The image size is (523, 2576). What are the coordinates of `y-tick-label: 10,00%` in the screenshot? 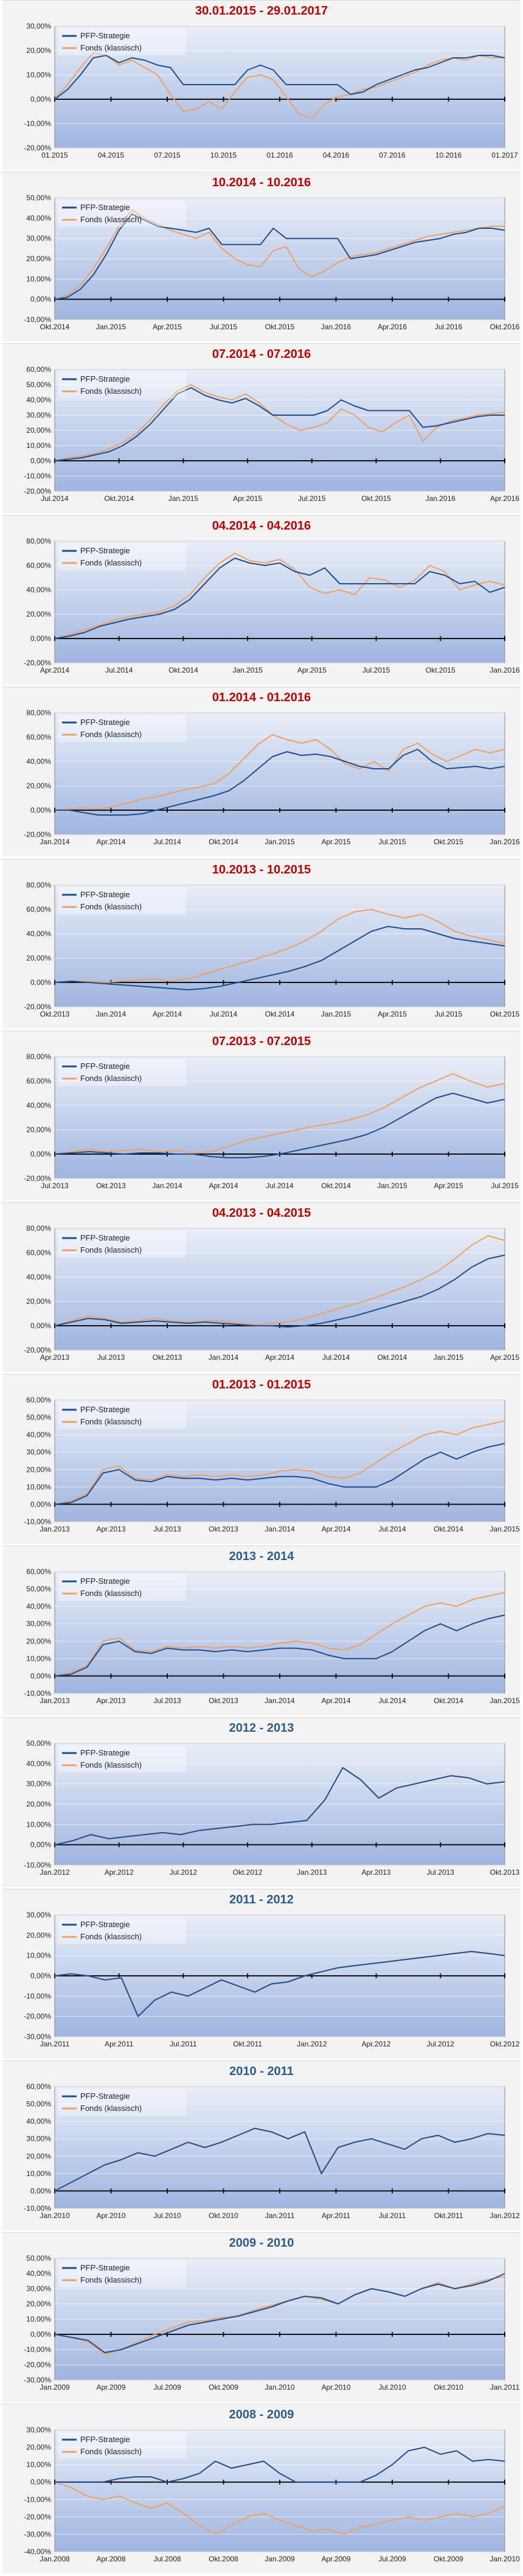 It's located at (39, 1824).